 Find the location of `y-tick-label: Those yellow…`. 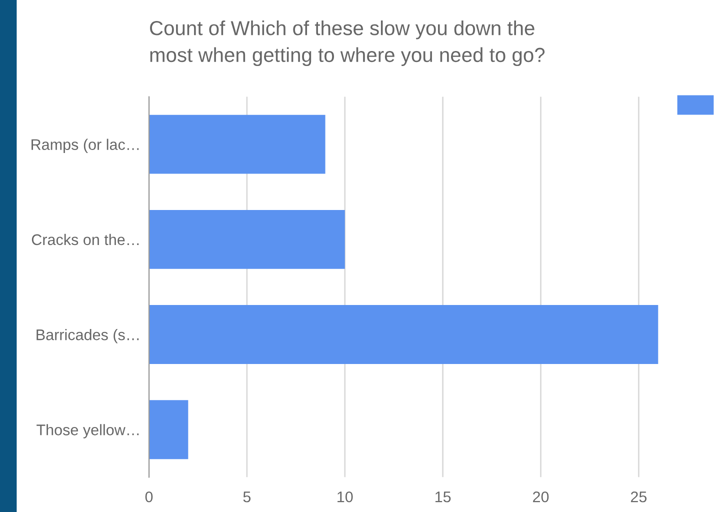

y-tick-label: Those yellow… is located at coordinates (87, 431).